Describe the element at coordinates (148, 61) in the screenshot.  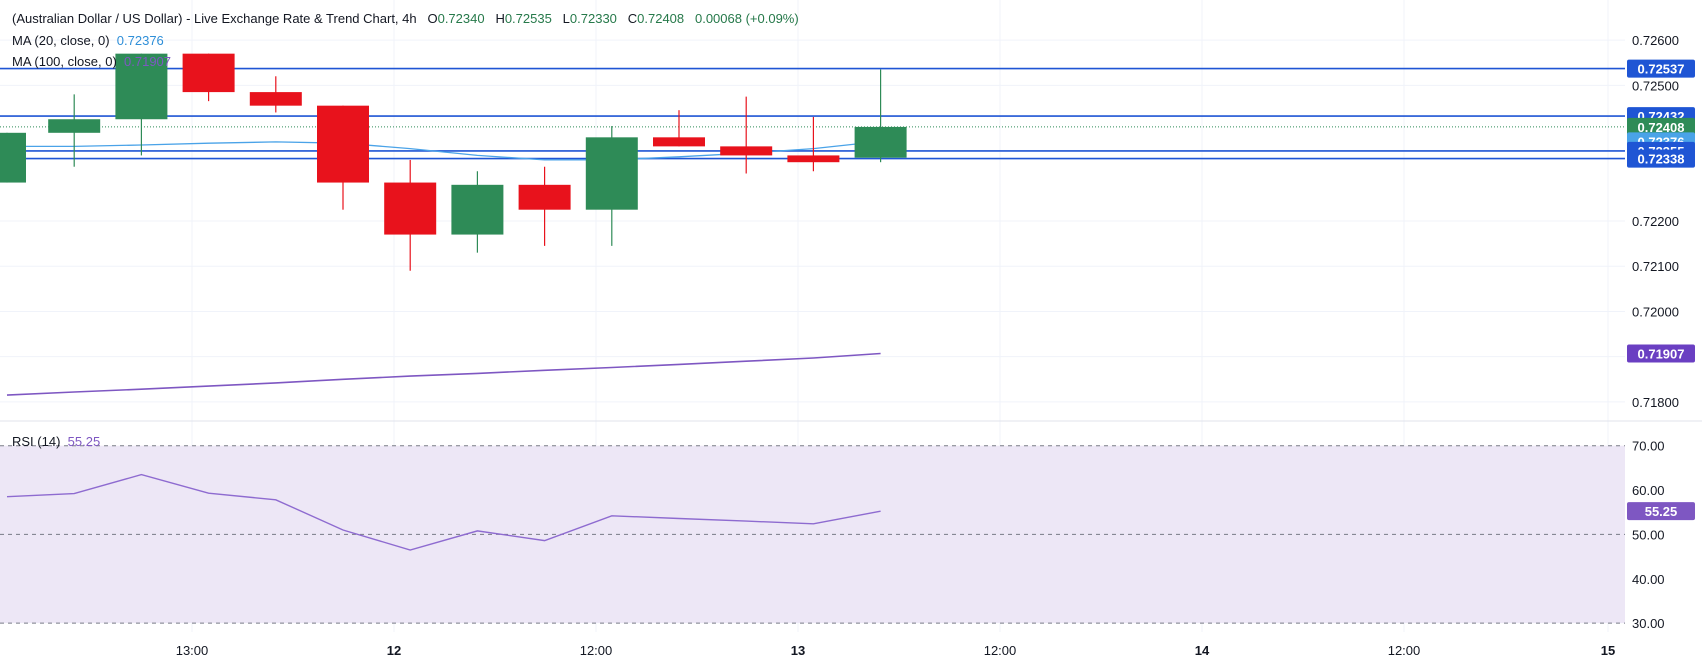
I see `ma100-value: 0.71907` at that location.